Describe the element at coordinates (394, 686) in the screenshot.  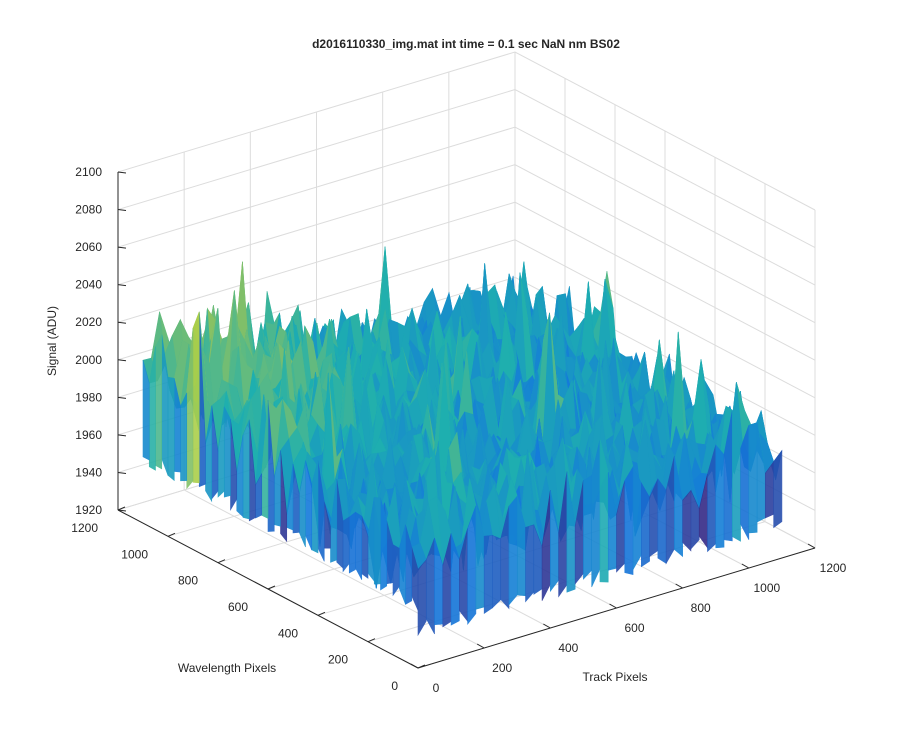
I see `y-tick-label: 0` at that location.